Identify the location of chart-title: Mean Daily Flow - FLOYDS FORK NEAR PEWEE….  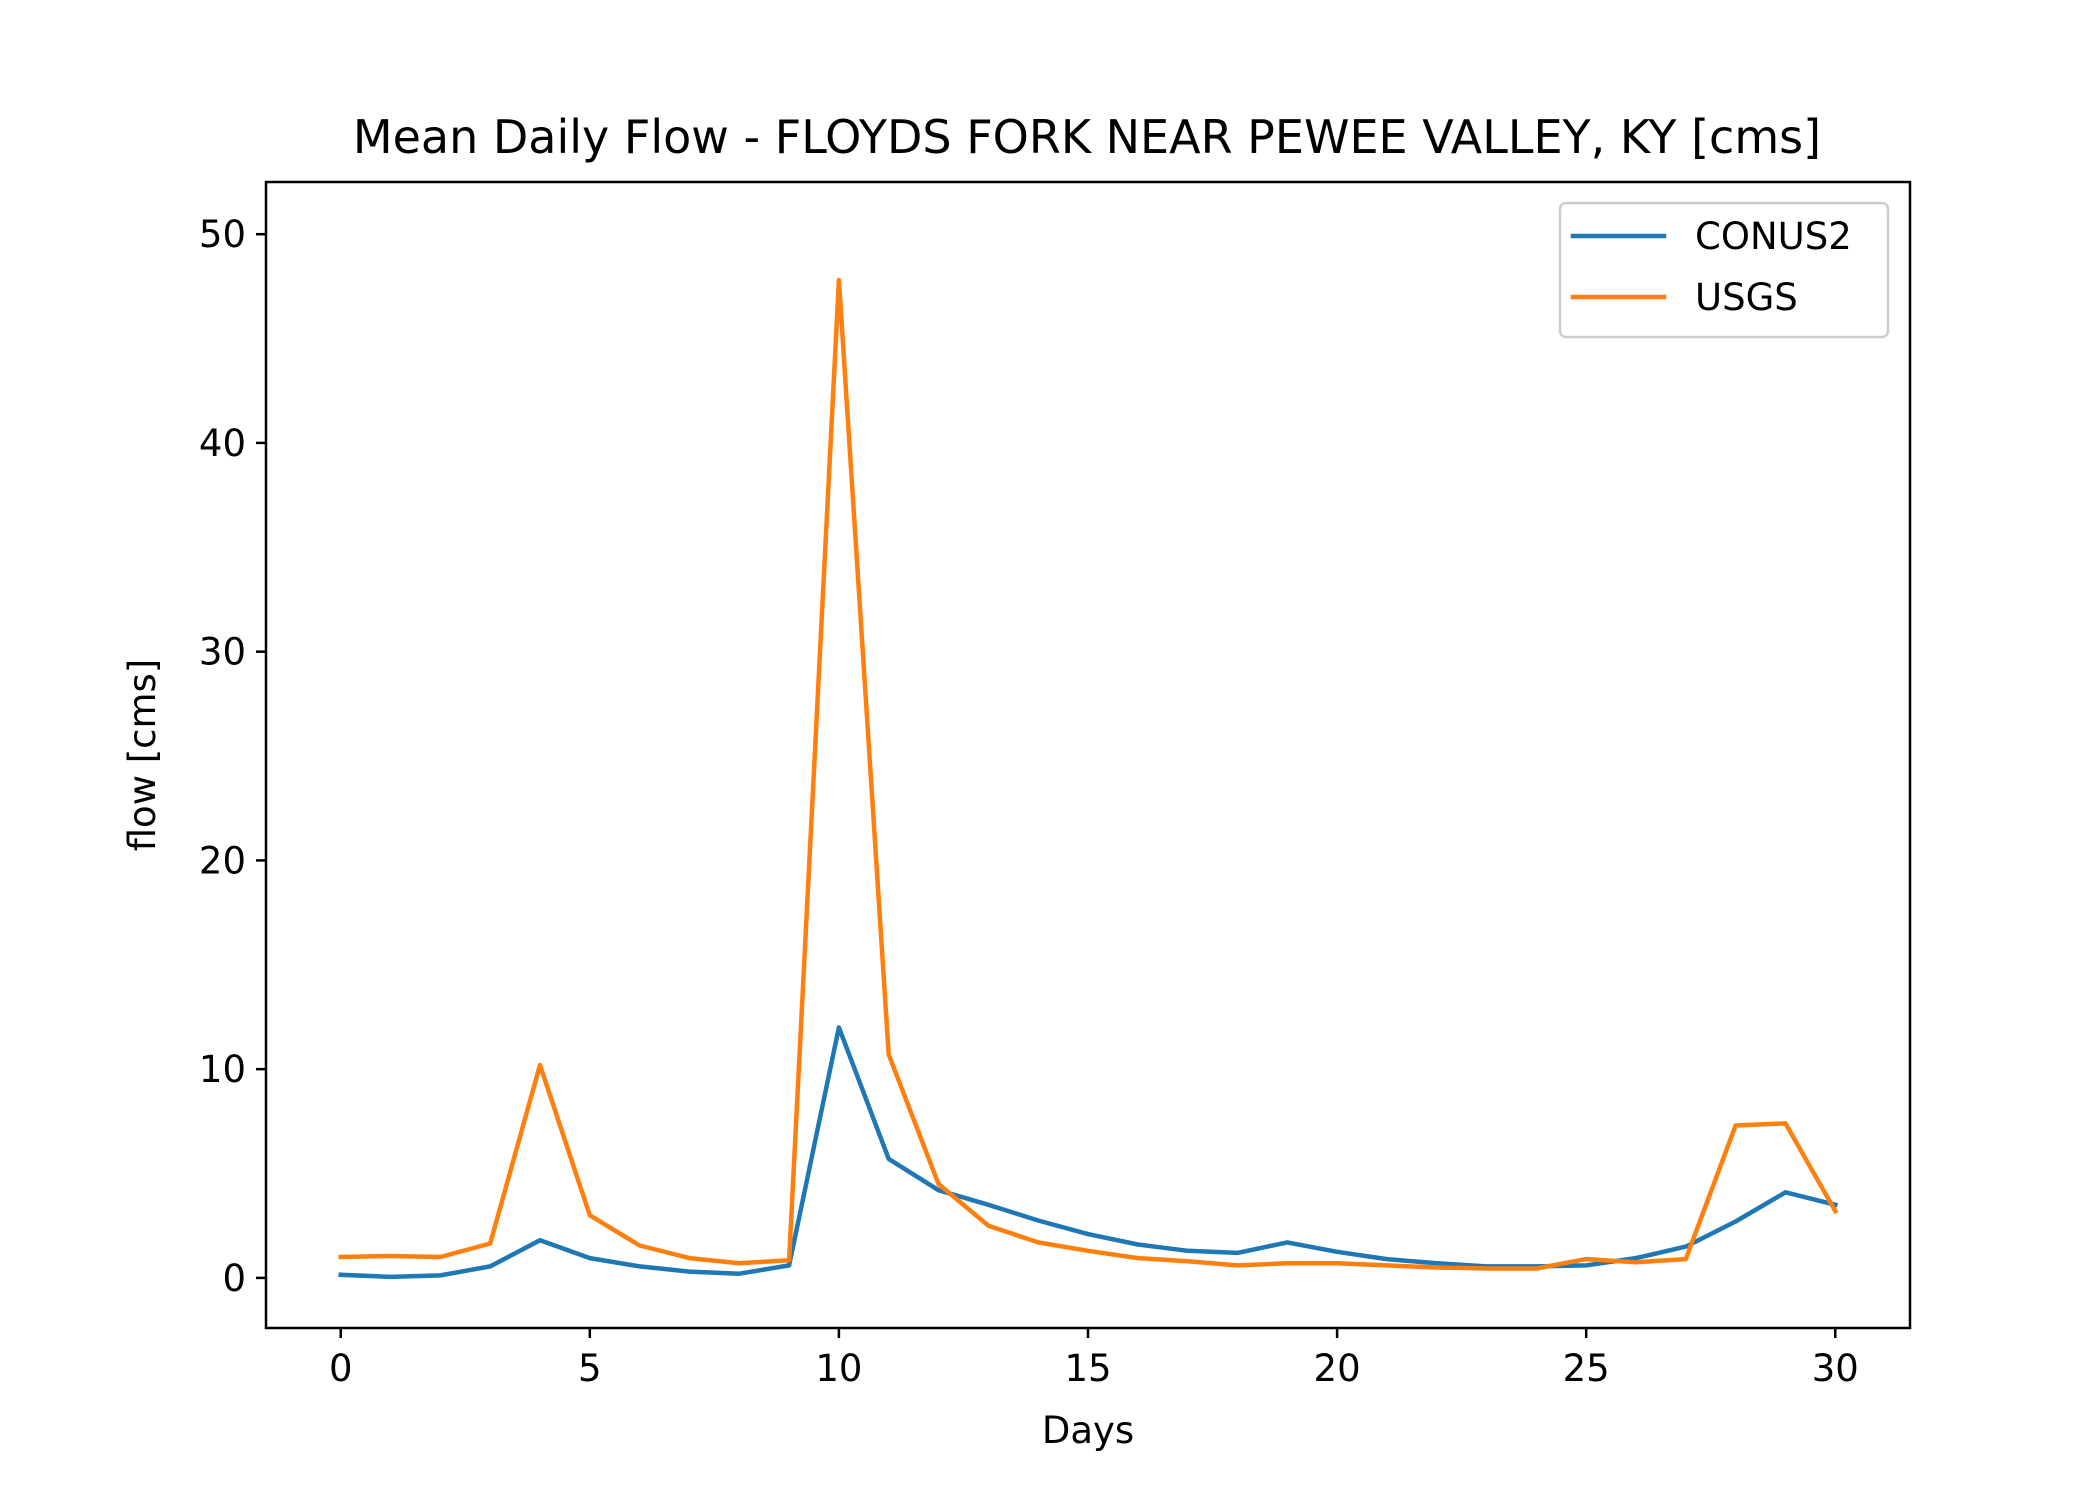
(1087, 137).